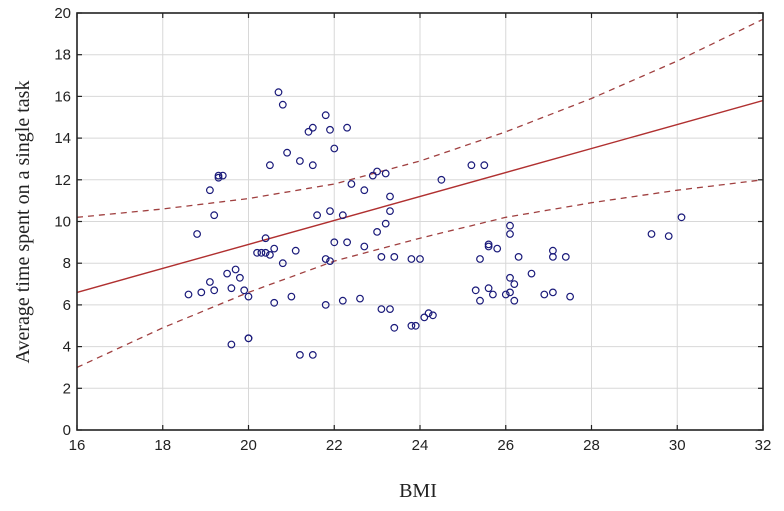 The image size is (784, 511). What do you see at coordinates (248, 445) in the screenshot?
I see `x-tick-label: 20` at bounding box center [248, 445].